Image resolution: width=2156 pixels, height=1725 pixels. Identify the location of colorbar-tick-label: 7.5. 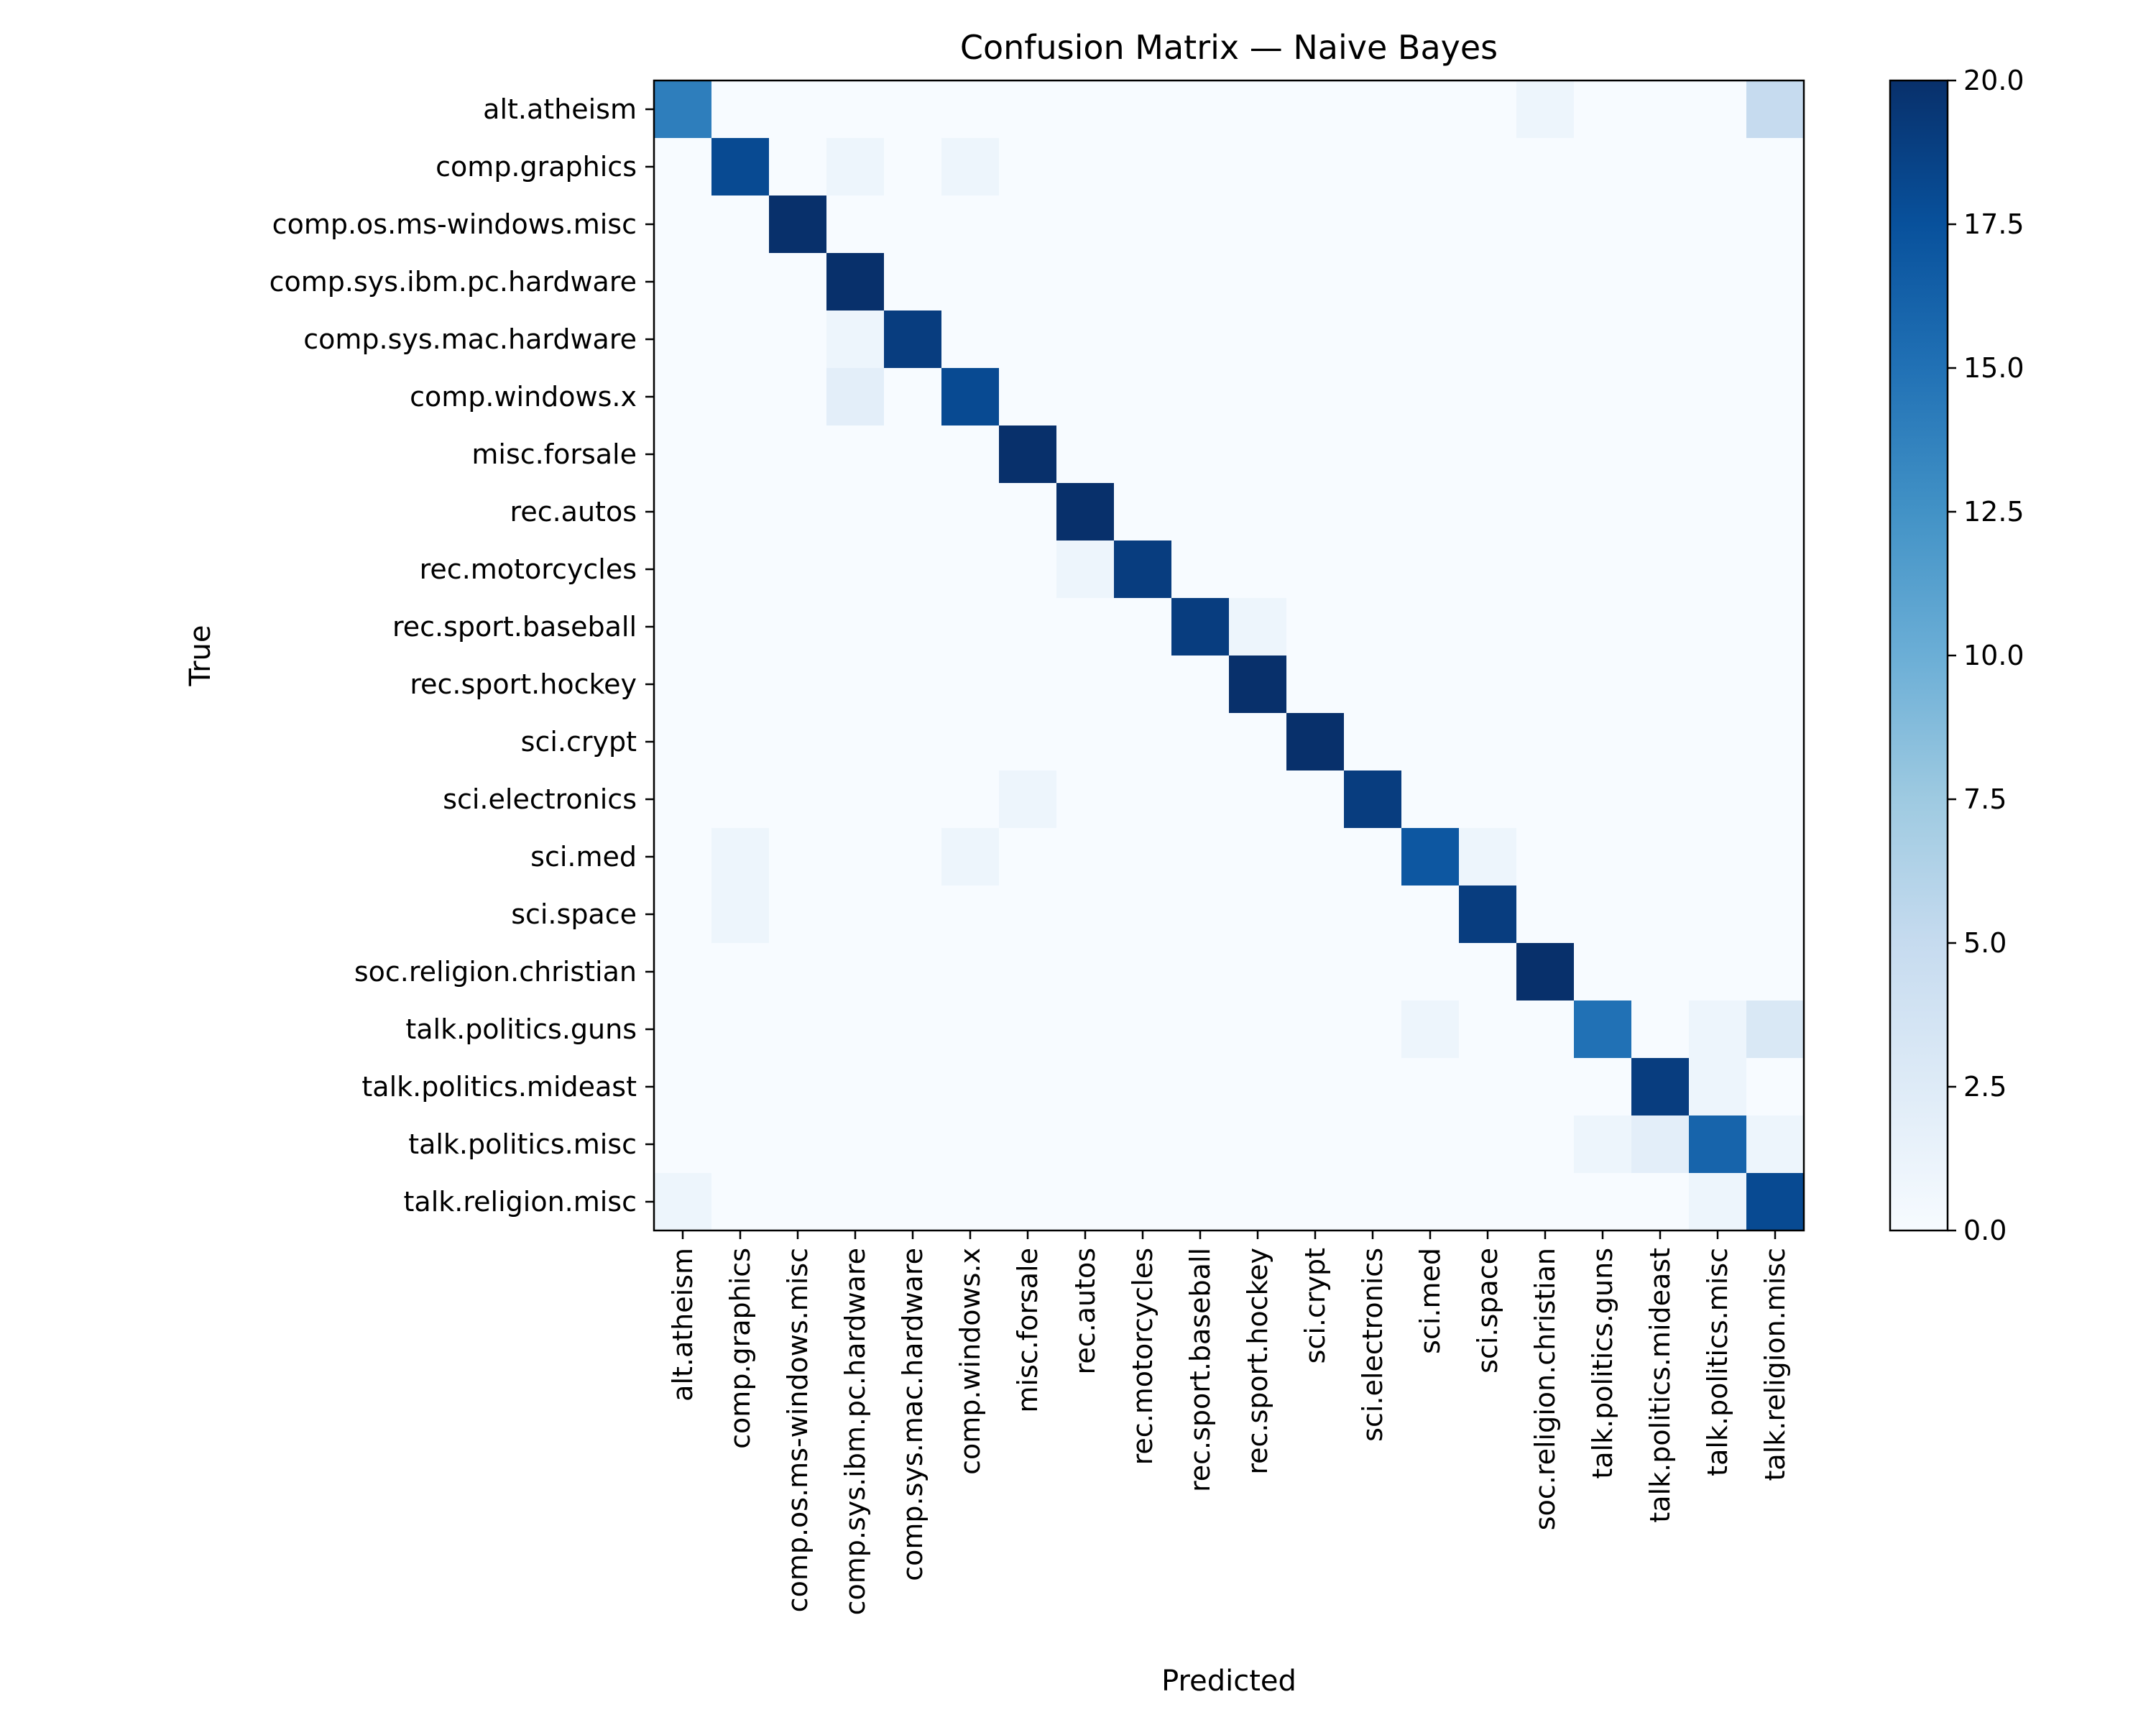
(1985, 799).